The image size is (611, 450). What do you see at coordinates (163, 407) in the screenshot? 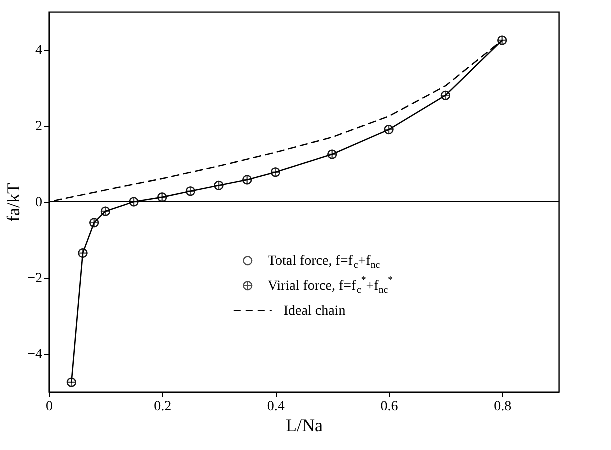
I see `x-tick-label: 0.2` at bounding box center [163, 407].